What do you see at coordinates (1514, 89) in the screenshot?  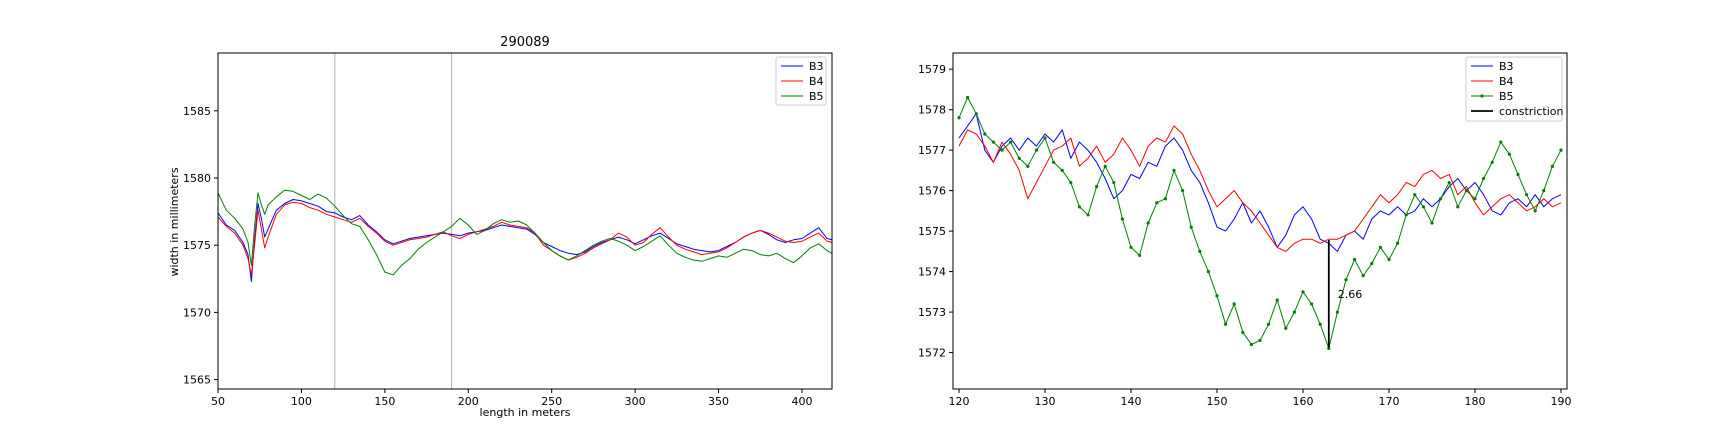 I see `legend-box` at bounding box center [1514, 89].